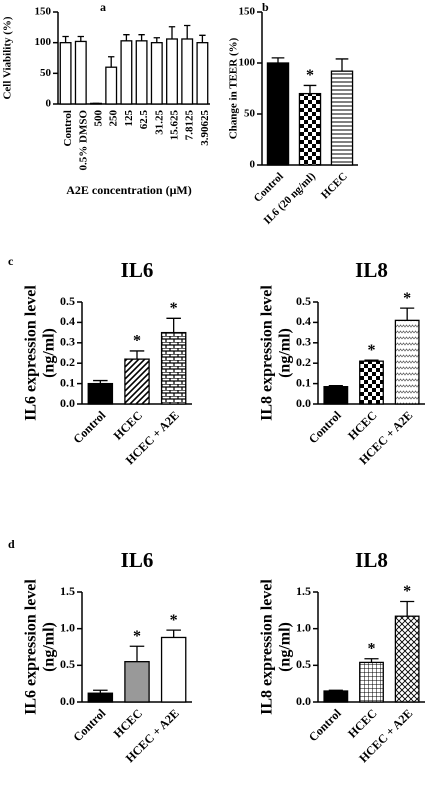 The image size is (436, 802). Describe the element at coordinates (137, 270) in the screenshot. I see `chart-title: IL6` at that location.